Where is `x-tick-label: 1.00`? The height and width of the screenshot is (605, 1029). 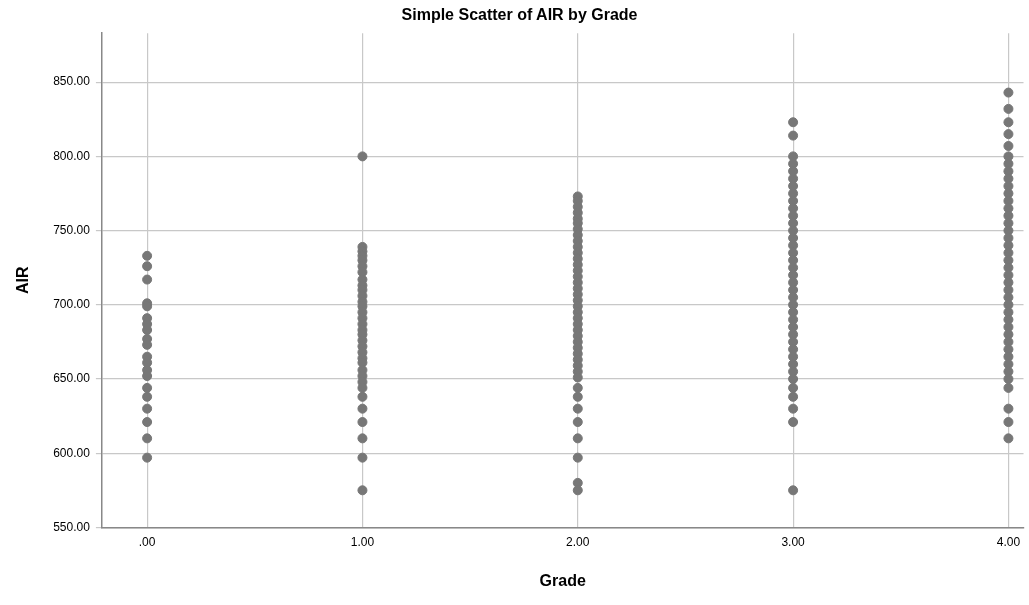
x-tick-label: 1.00 is located at coordinates (362, 541).